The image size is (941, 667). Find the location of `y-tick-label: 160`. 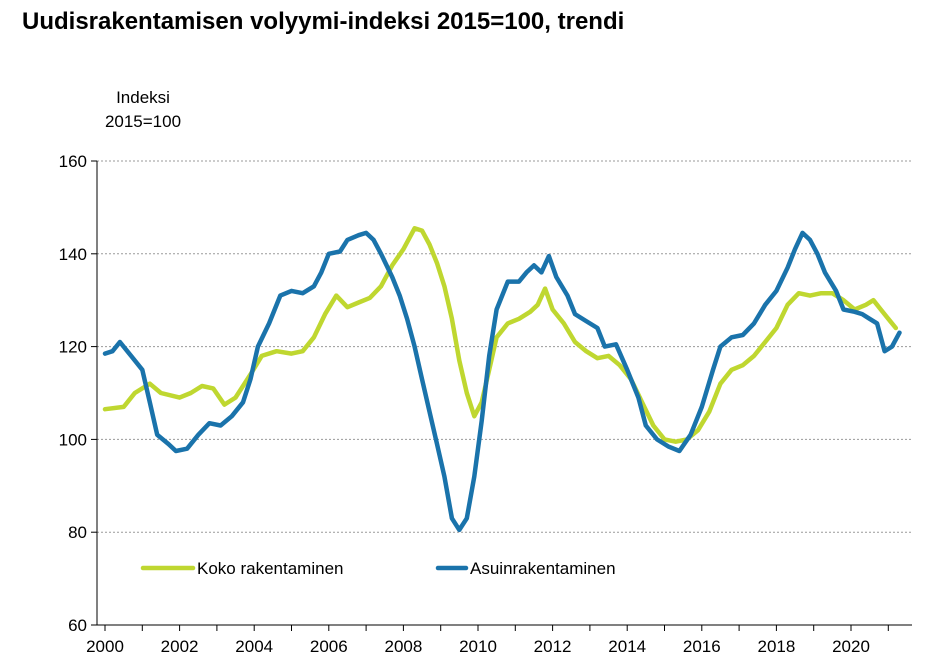

y-tick-label: 160 is located at coordinates (73, 161).